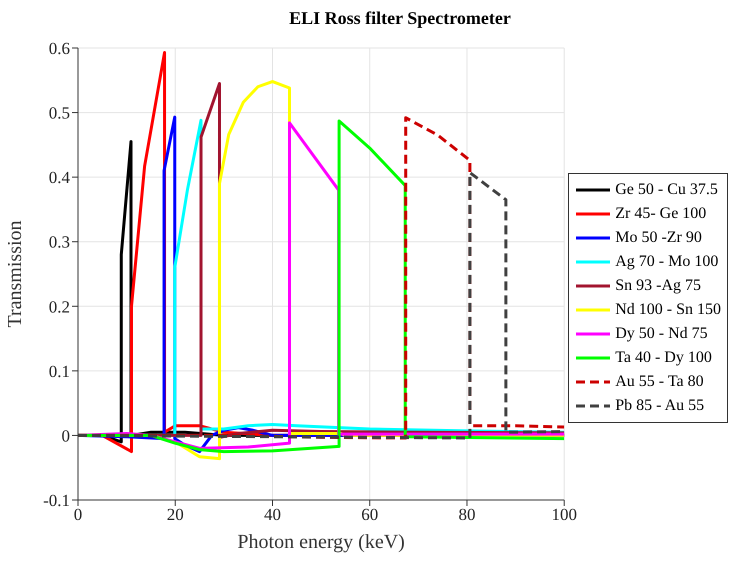 This screenshot has height=571, width=740. Describe the element at coordinates (400, 19) in the screenshot. I see `chart-title: ELI Ross filter Spectrometer` at that location.